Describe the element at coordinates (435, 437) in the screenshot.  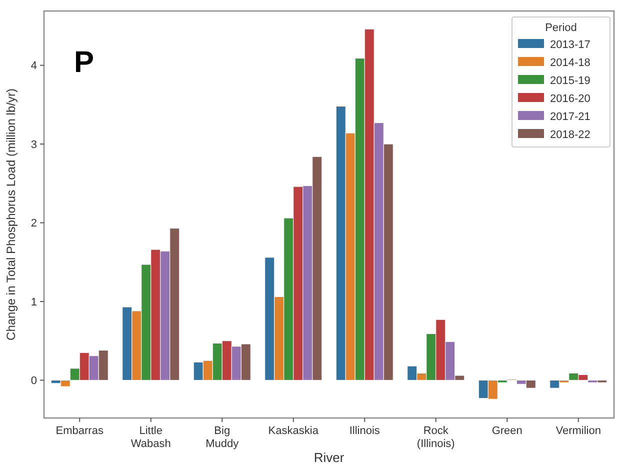
I see `x-tick-label: Rock (Illinois)` at that location.